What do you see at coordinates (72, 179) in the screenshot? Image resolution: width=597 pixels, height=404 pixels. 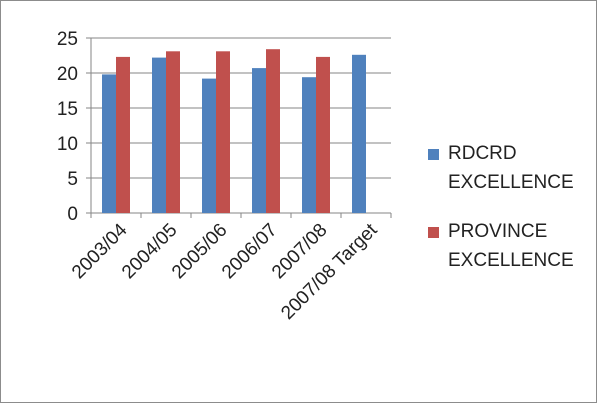 I see `y-tick-label: 5` at bounding box center [72, 179].